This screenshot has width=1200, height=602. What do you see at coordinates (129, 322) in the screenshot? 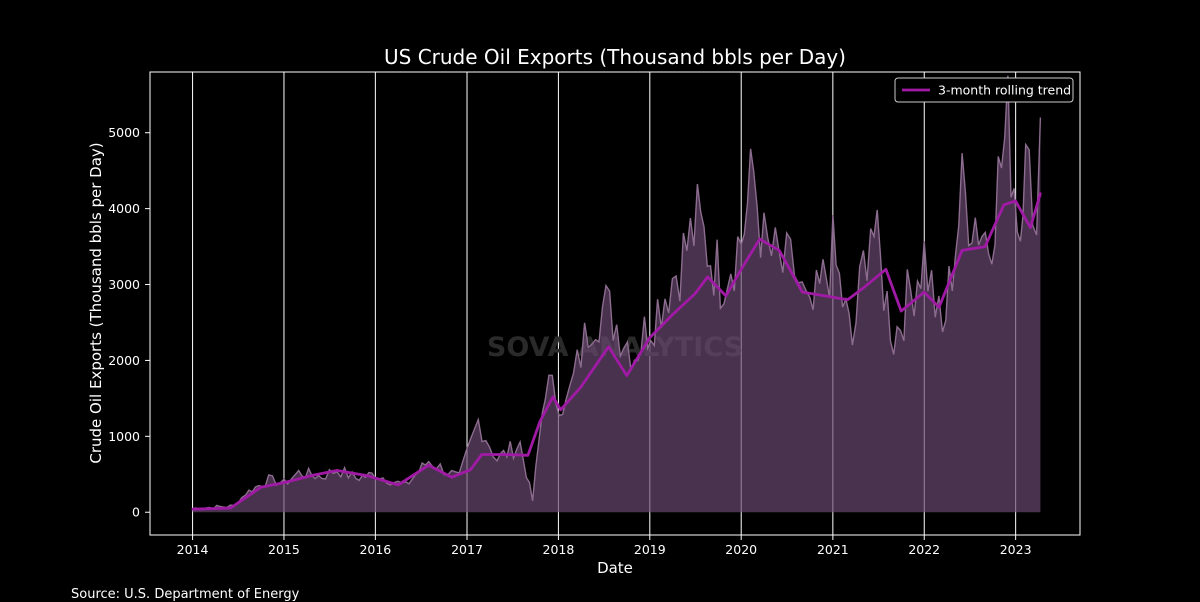
I see `y-axis-ticks: 0 1000 2000 3000 4000 5000` at bounding box center [129, 322].